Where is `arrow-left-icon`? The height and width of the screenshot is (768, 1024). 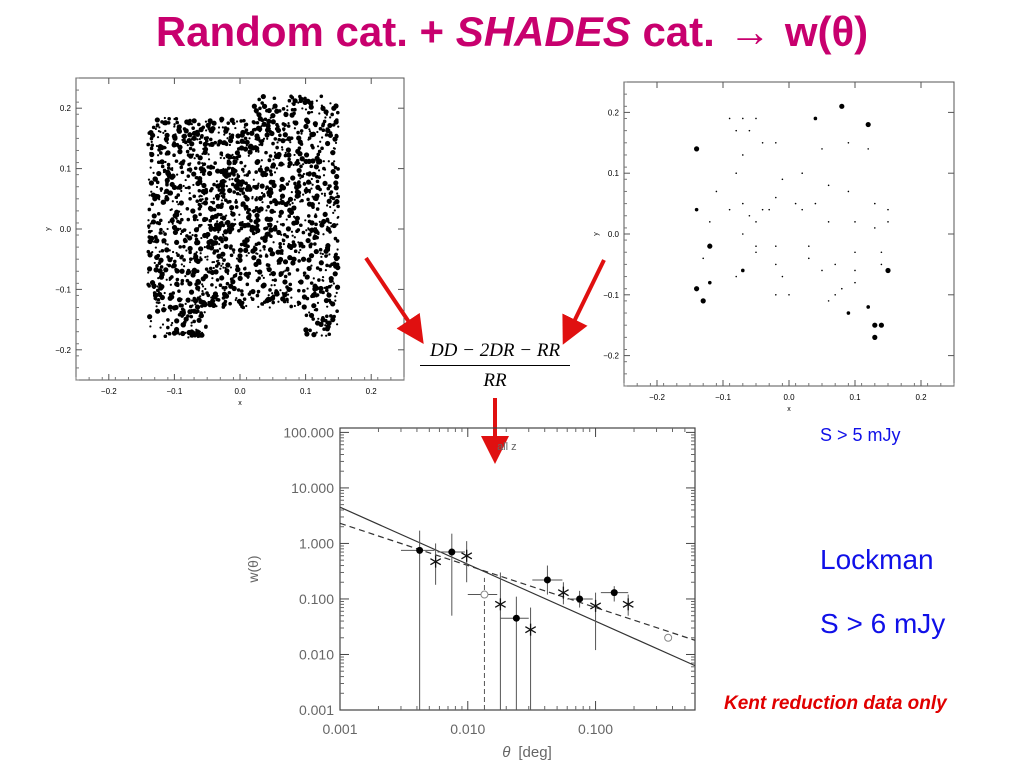 arrow-left-icon is located at coordinates (394, 300).